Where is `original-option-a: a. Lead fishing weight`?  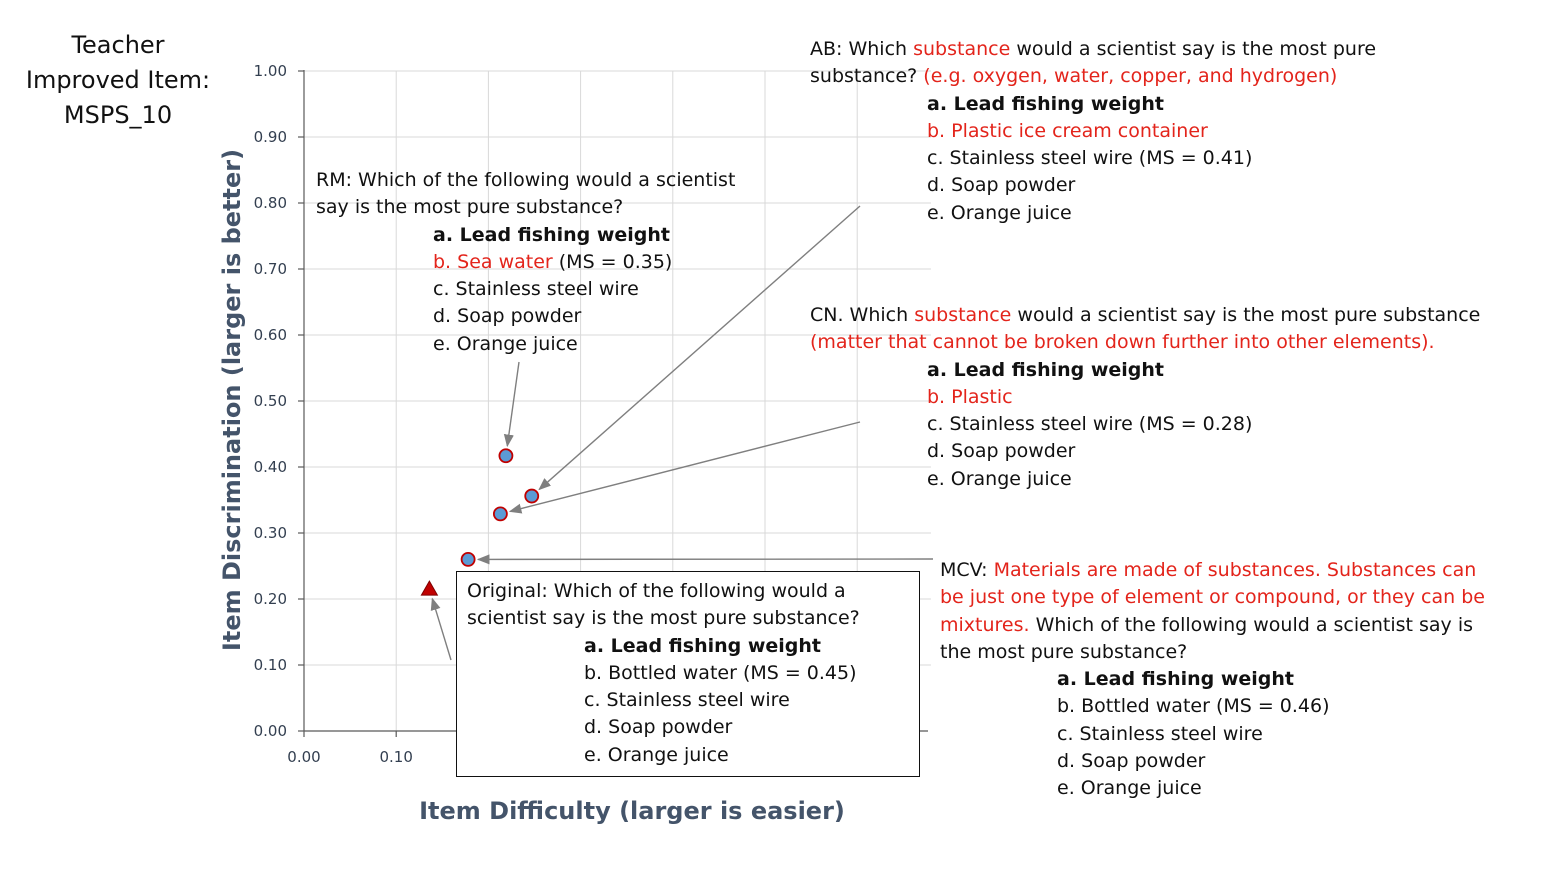
original-option-a: a. Lead fishing weight is located at coordinates (703, 645).